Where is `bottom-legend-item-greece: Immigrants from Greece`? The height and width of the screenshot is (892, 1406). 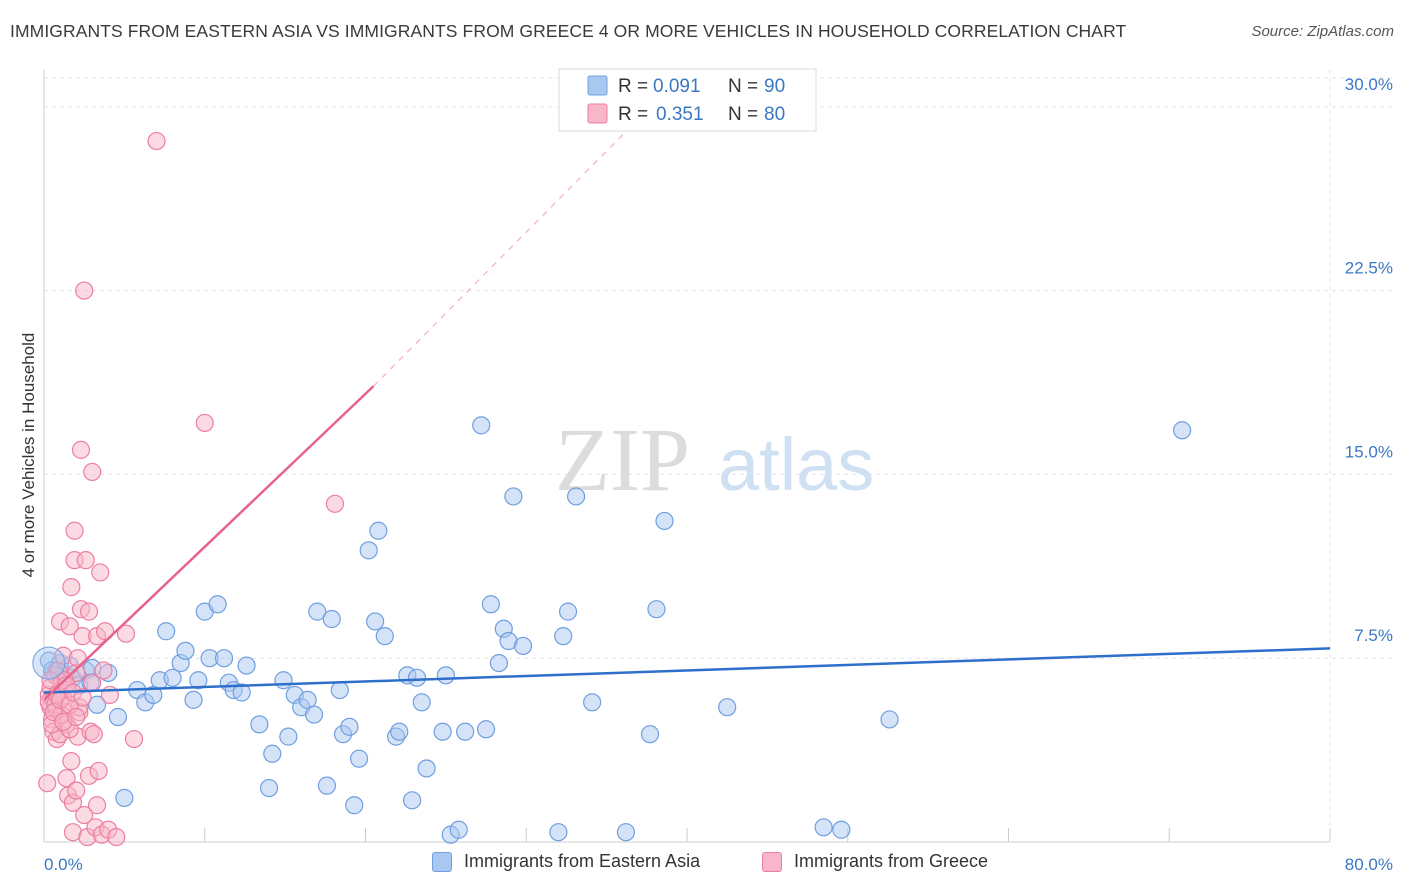 bottom-legend-item-greece: Immigrants from Greece is located at coordinates (875, 861).